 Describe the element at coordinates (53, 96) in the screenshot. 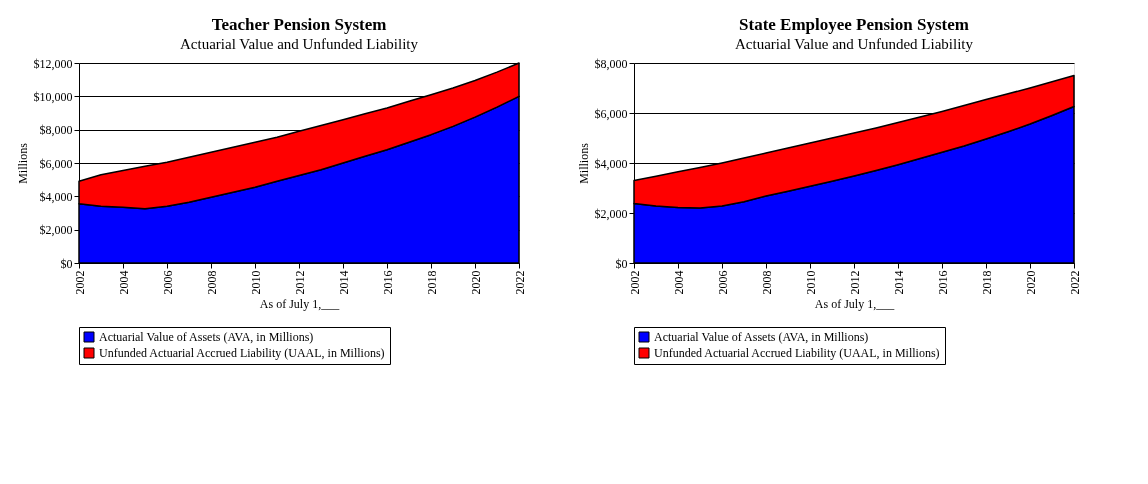

I see `y-tick-label: $10,000` at that location.